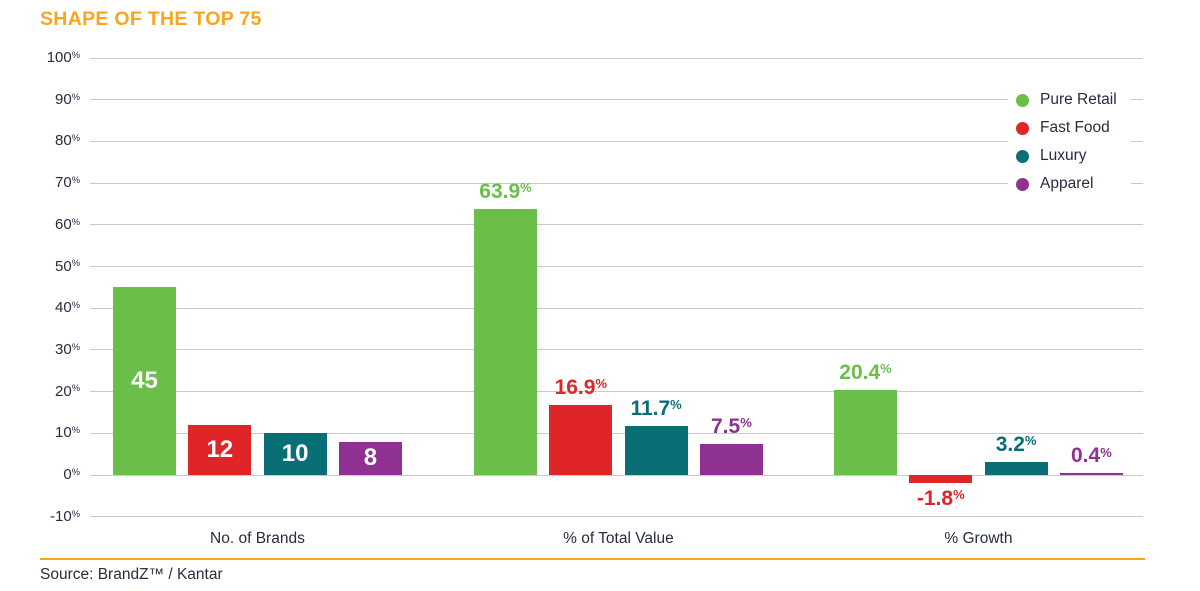 The height and width of the screenshot is (591, 1200). Describe the element at coordinates (656, 409) in the screenshot. I see `bar-value-label: 11.7%` at that location.